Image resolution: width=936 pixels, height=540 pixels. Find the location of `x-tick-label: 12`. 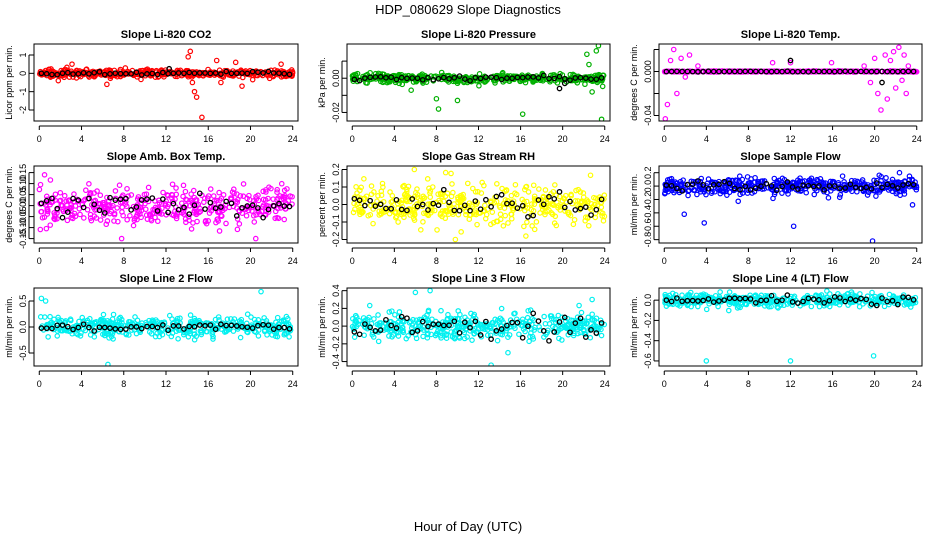

x-tick-label: 12 is located at coordinates (790, 261).